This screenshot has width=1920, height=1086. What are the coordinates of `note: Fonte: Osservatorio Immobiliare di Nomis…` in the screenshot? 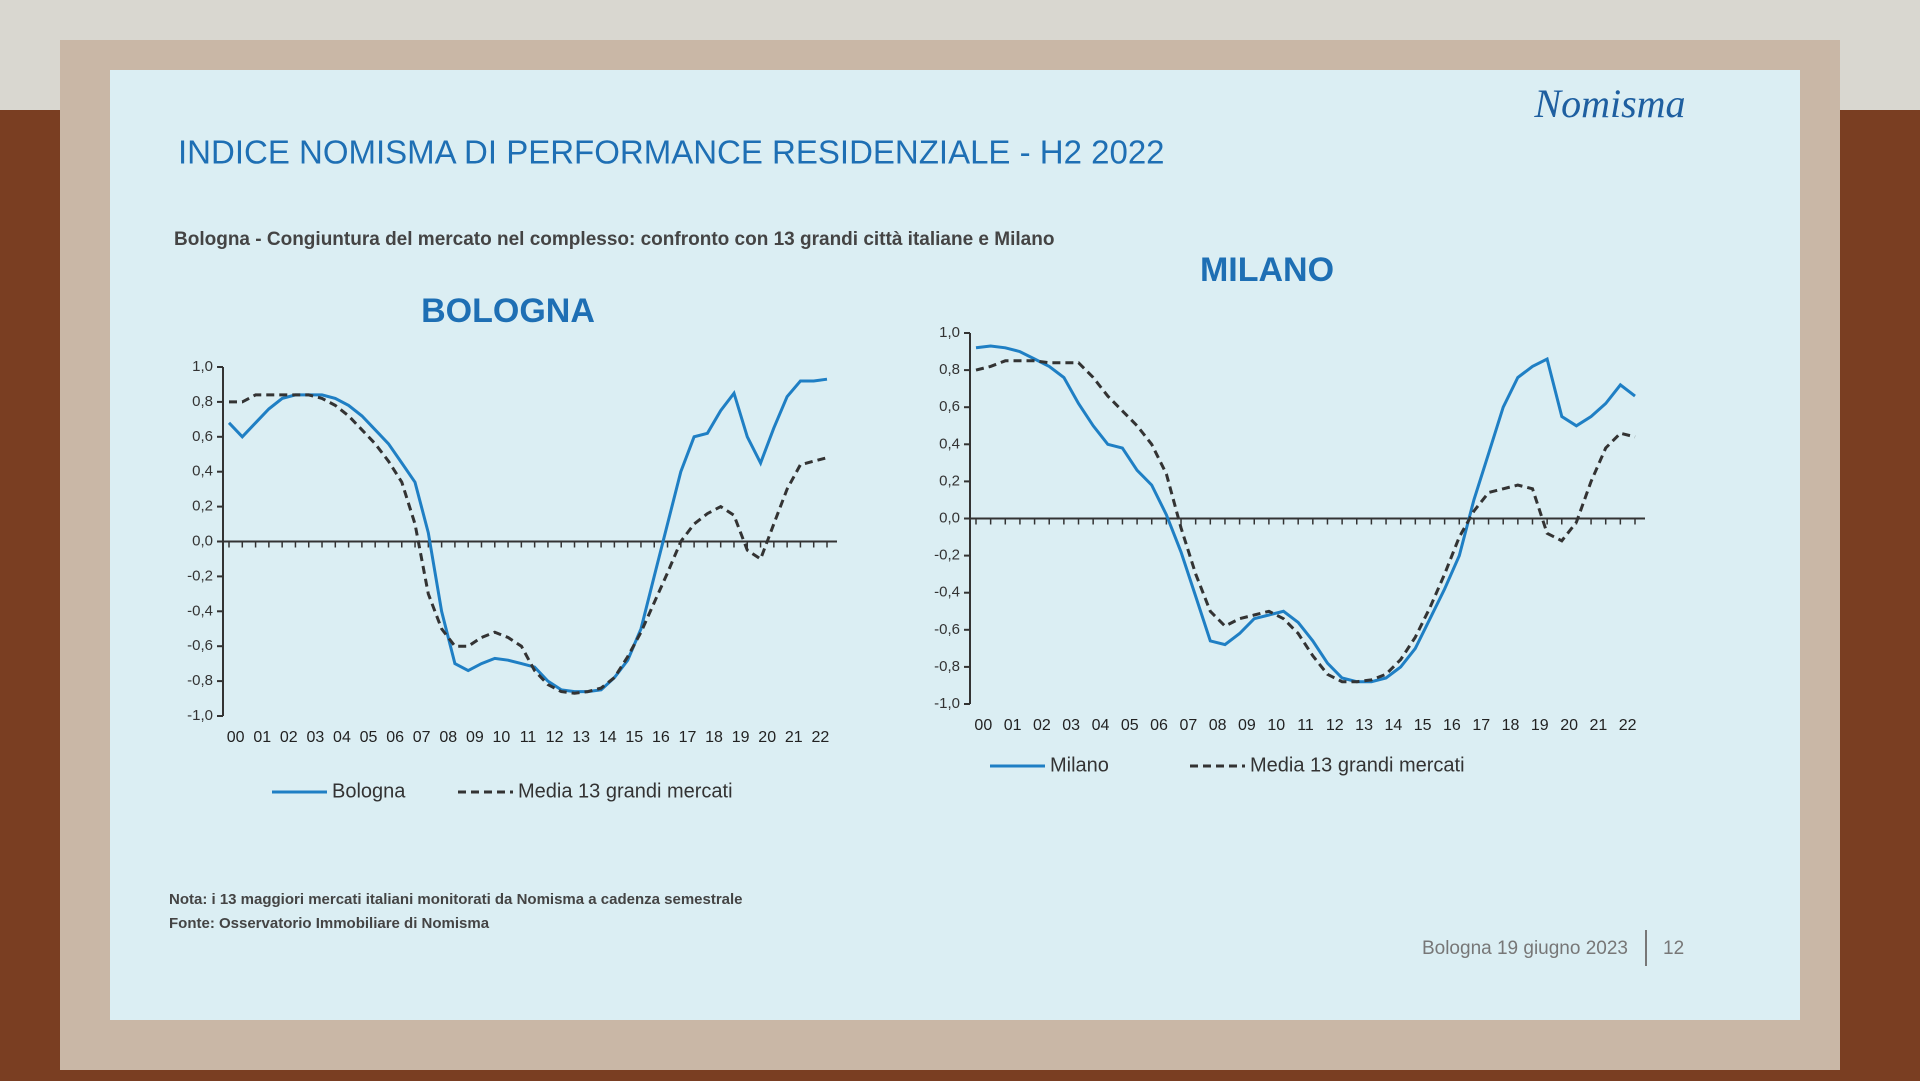 It's located at (329, 923).